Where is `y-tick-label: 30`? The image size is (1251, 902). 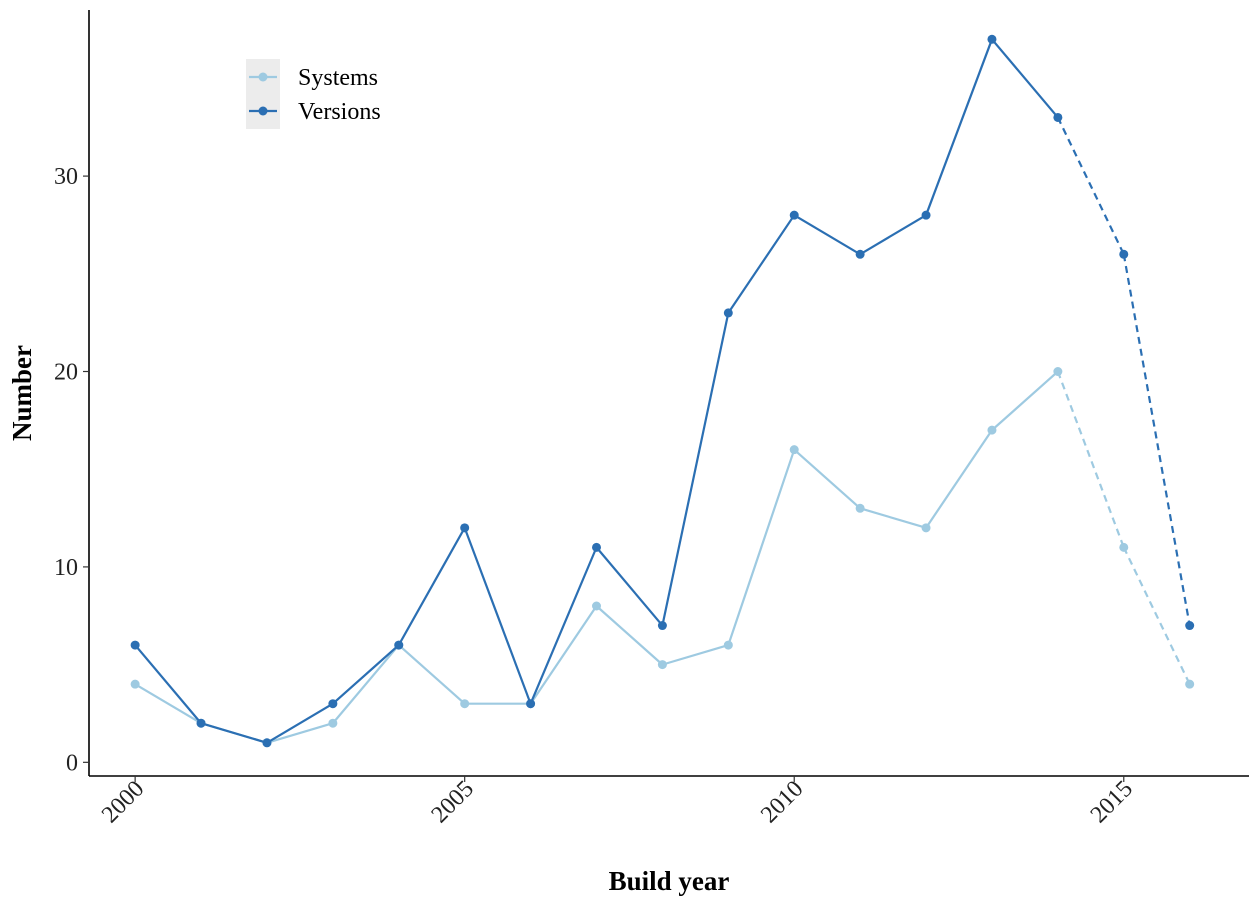 y-tick-label: 30 is located at coordinates (66, 177).